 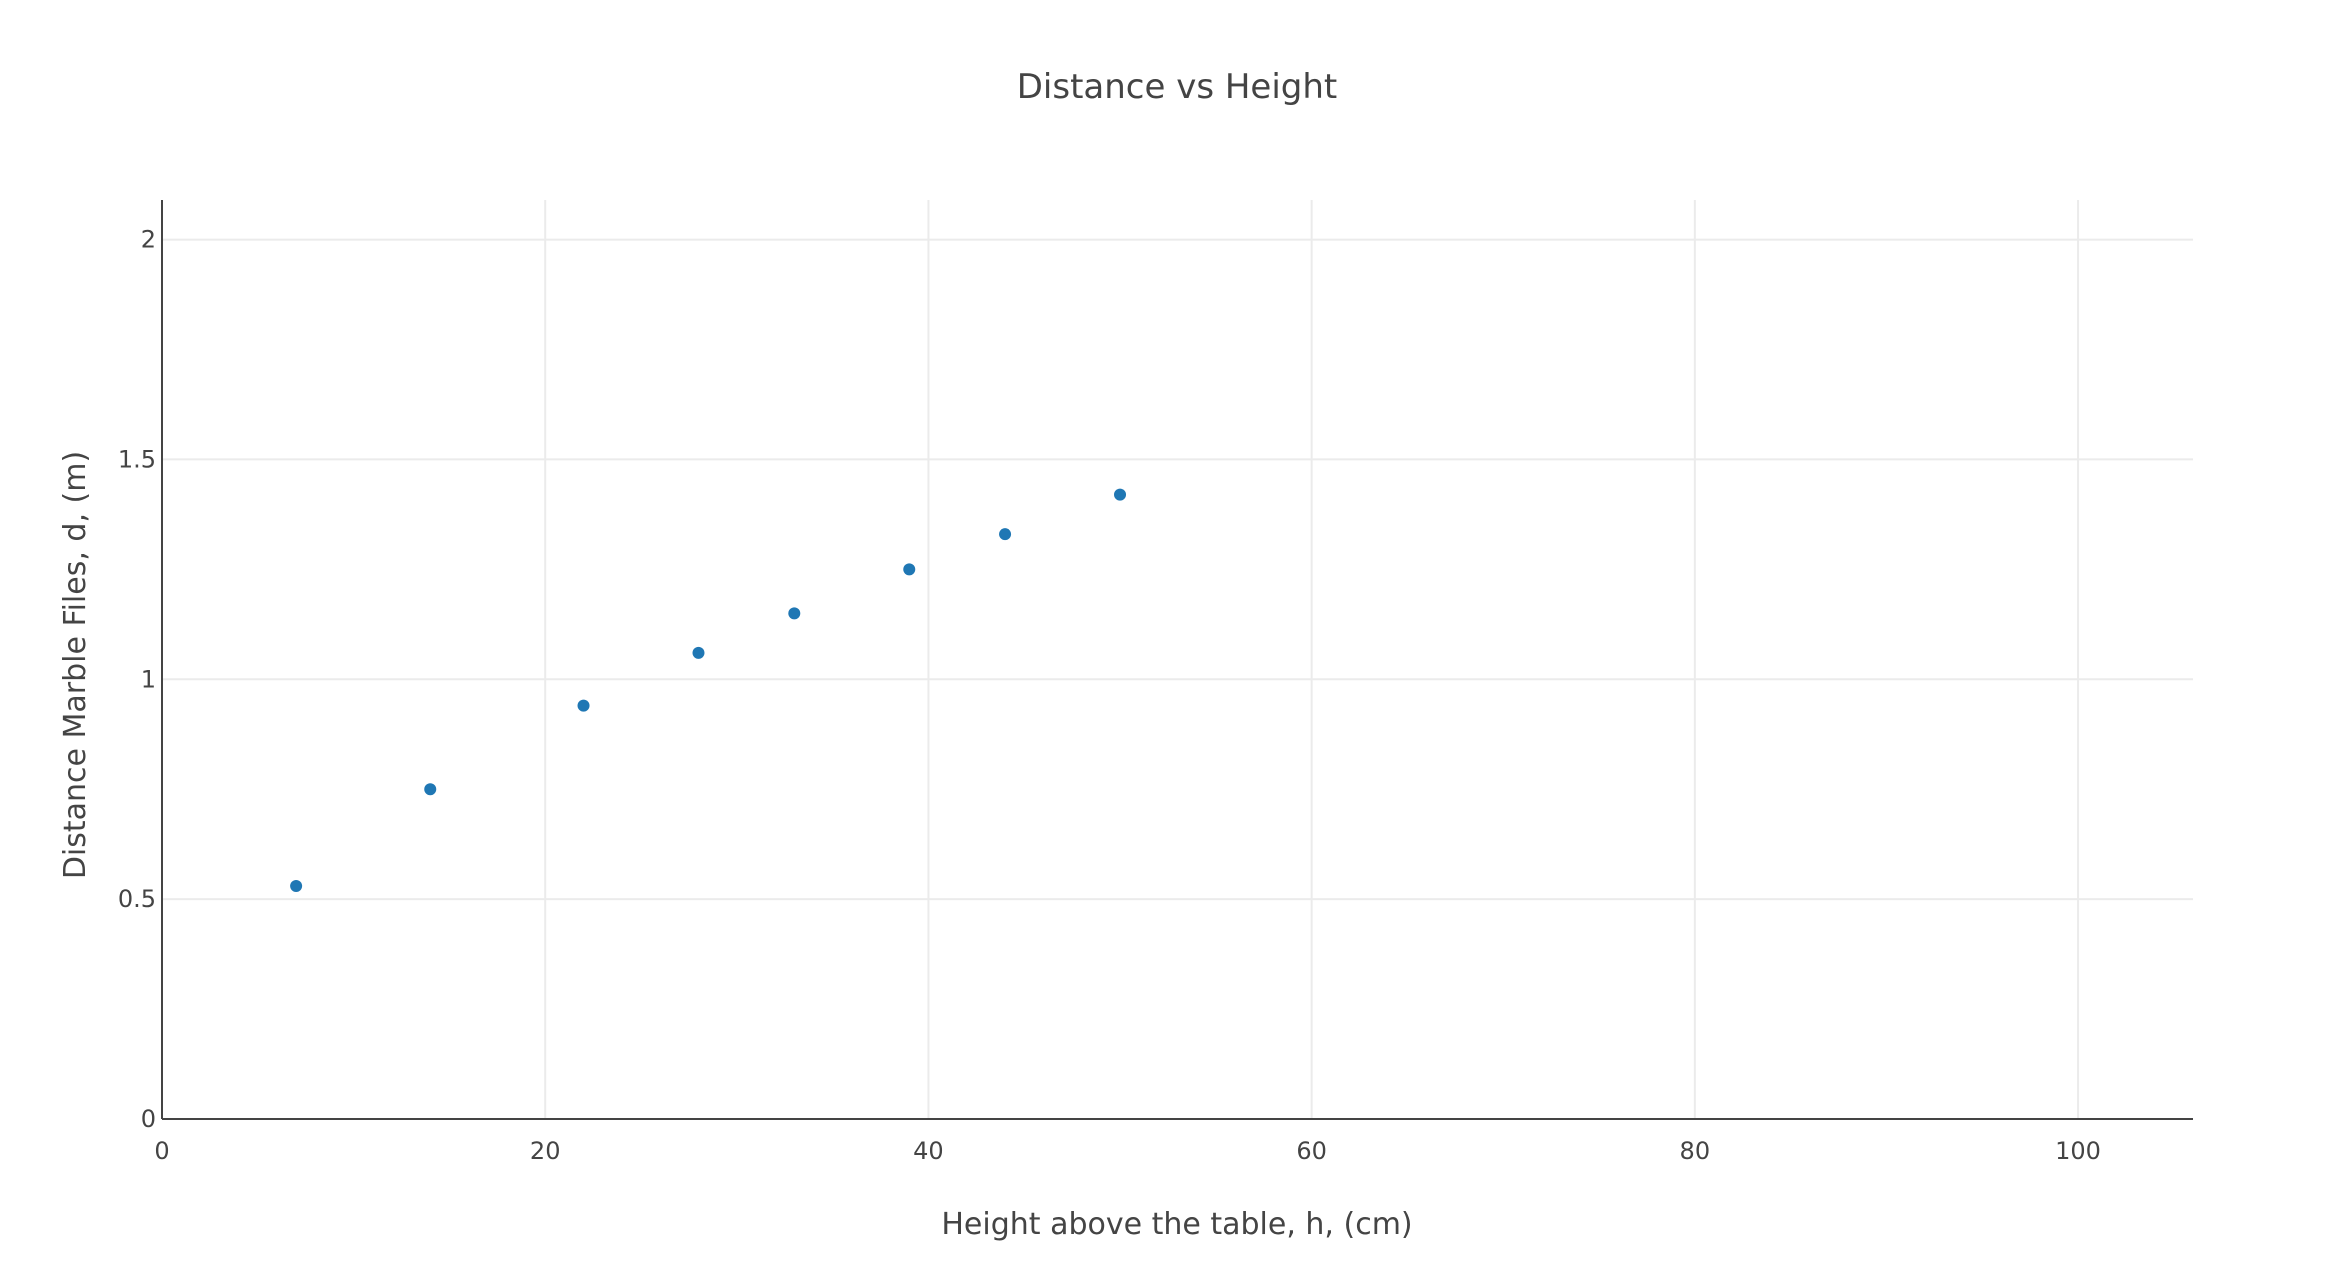 I want to click on x-tick-label: 100, so click(x=2078, y=1151).